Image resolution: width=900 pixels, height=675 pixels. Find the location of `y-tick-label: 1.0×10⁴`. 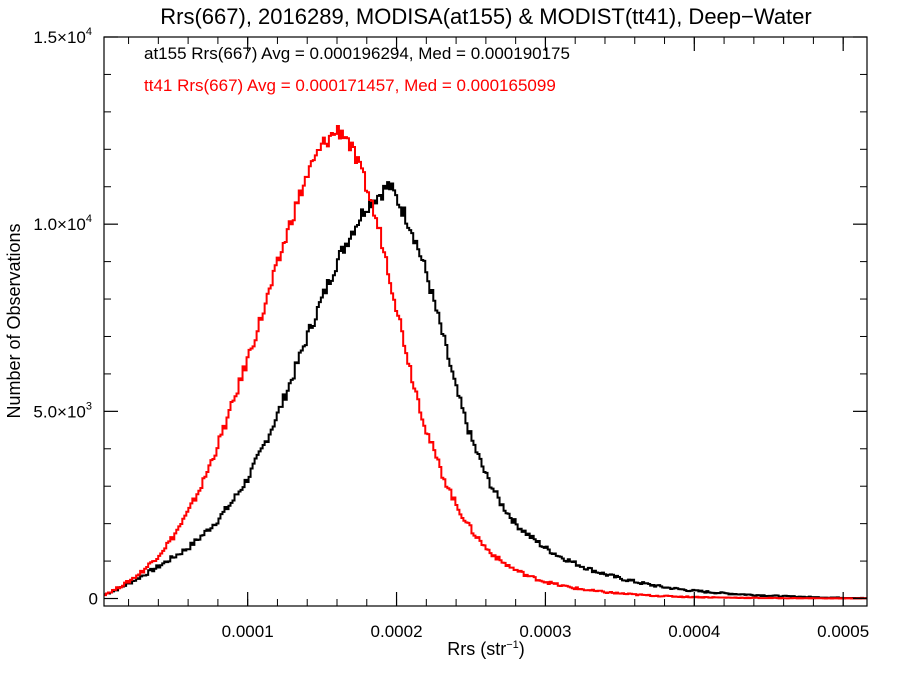

y-tick-label: 1.0×10⁴ is located at coordinates (62, 223).